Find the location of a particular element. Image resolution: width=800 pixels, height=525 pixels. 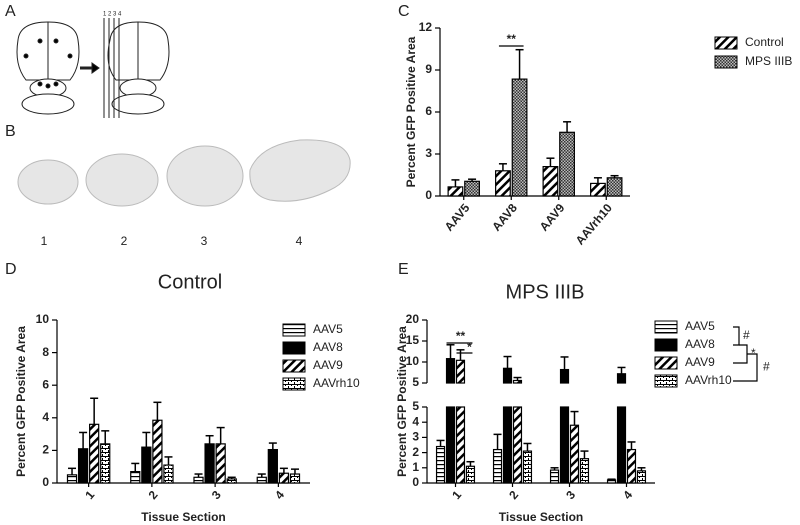

section-line-label: 2 is located at coordinates (110, 15).